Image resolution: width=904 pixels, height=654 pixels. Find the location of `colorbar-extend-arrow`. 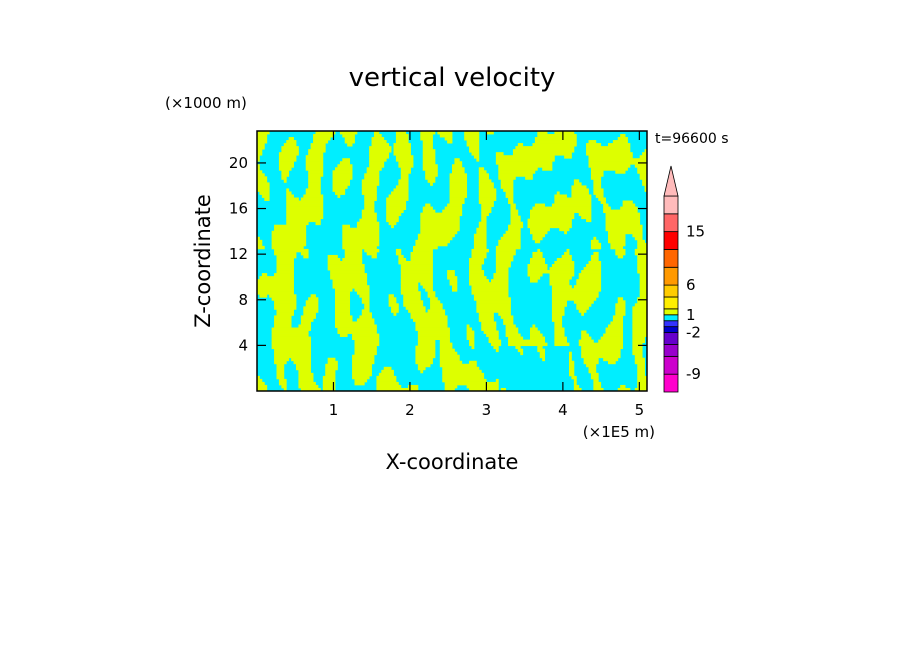

colorbar-extend-arrow is located at coordinates (671, 181).